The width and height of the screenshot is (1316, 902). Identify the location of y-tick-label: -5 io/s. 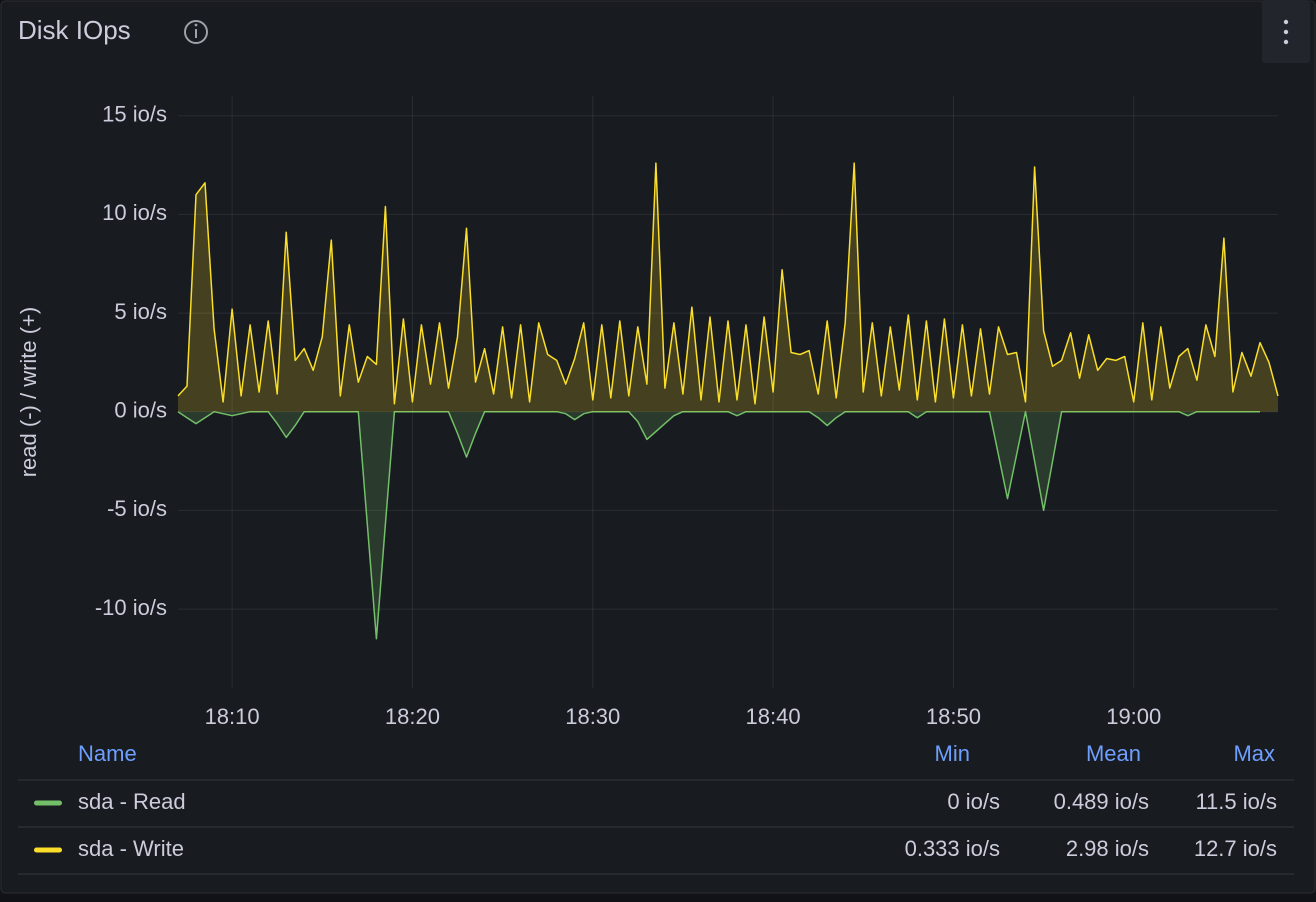
(137, 508).